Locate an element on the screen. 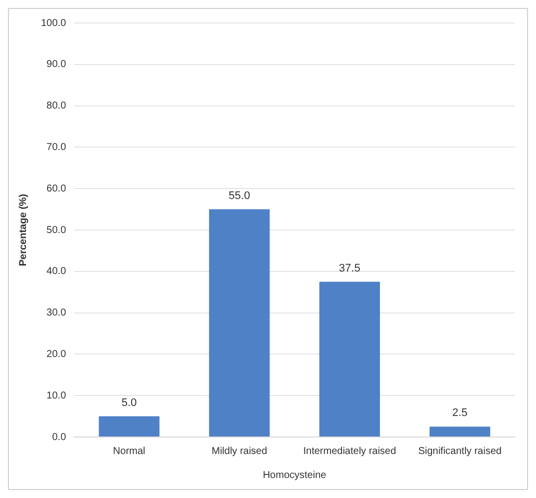  y-tick-label: 100.0 is located at coordinates (53, 23).